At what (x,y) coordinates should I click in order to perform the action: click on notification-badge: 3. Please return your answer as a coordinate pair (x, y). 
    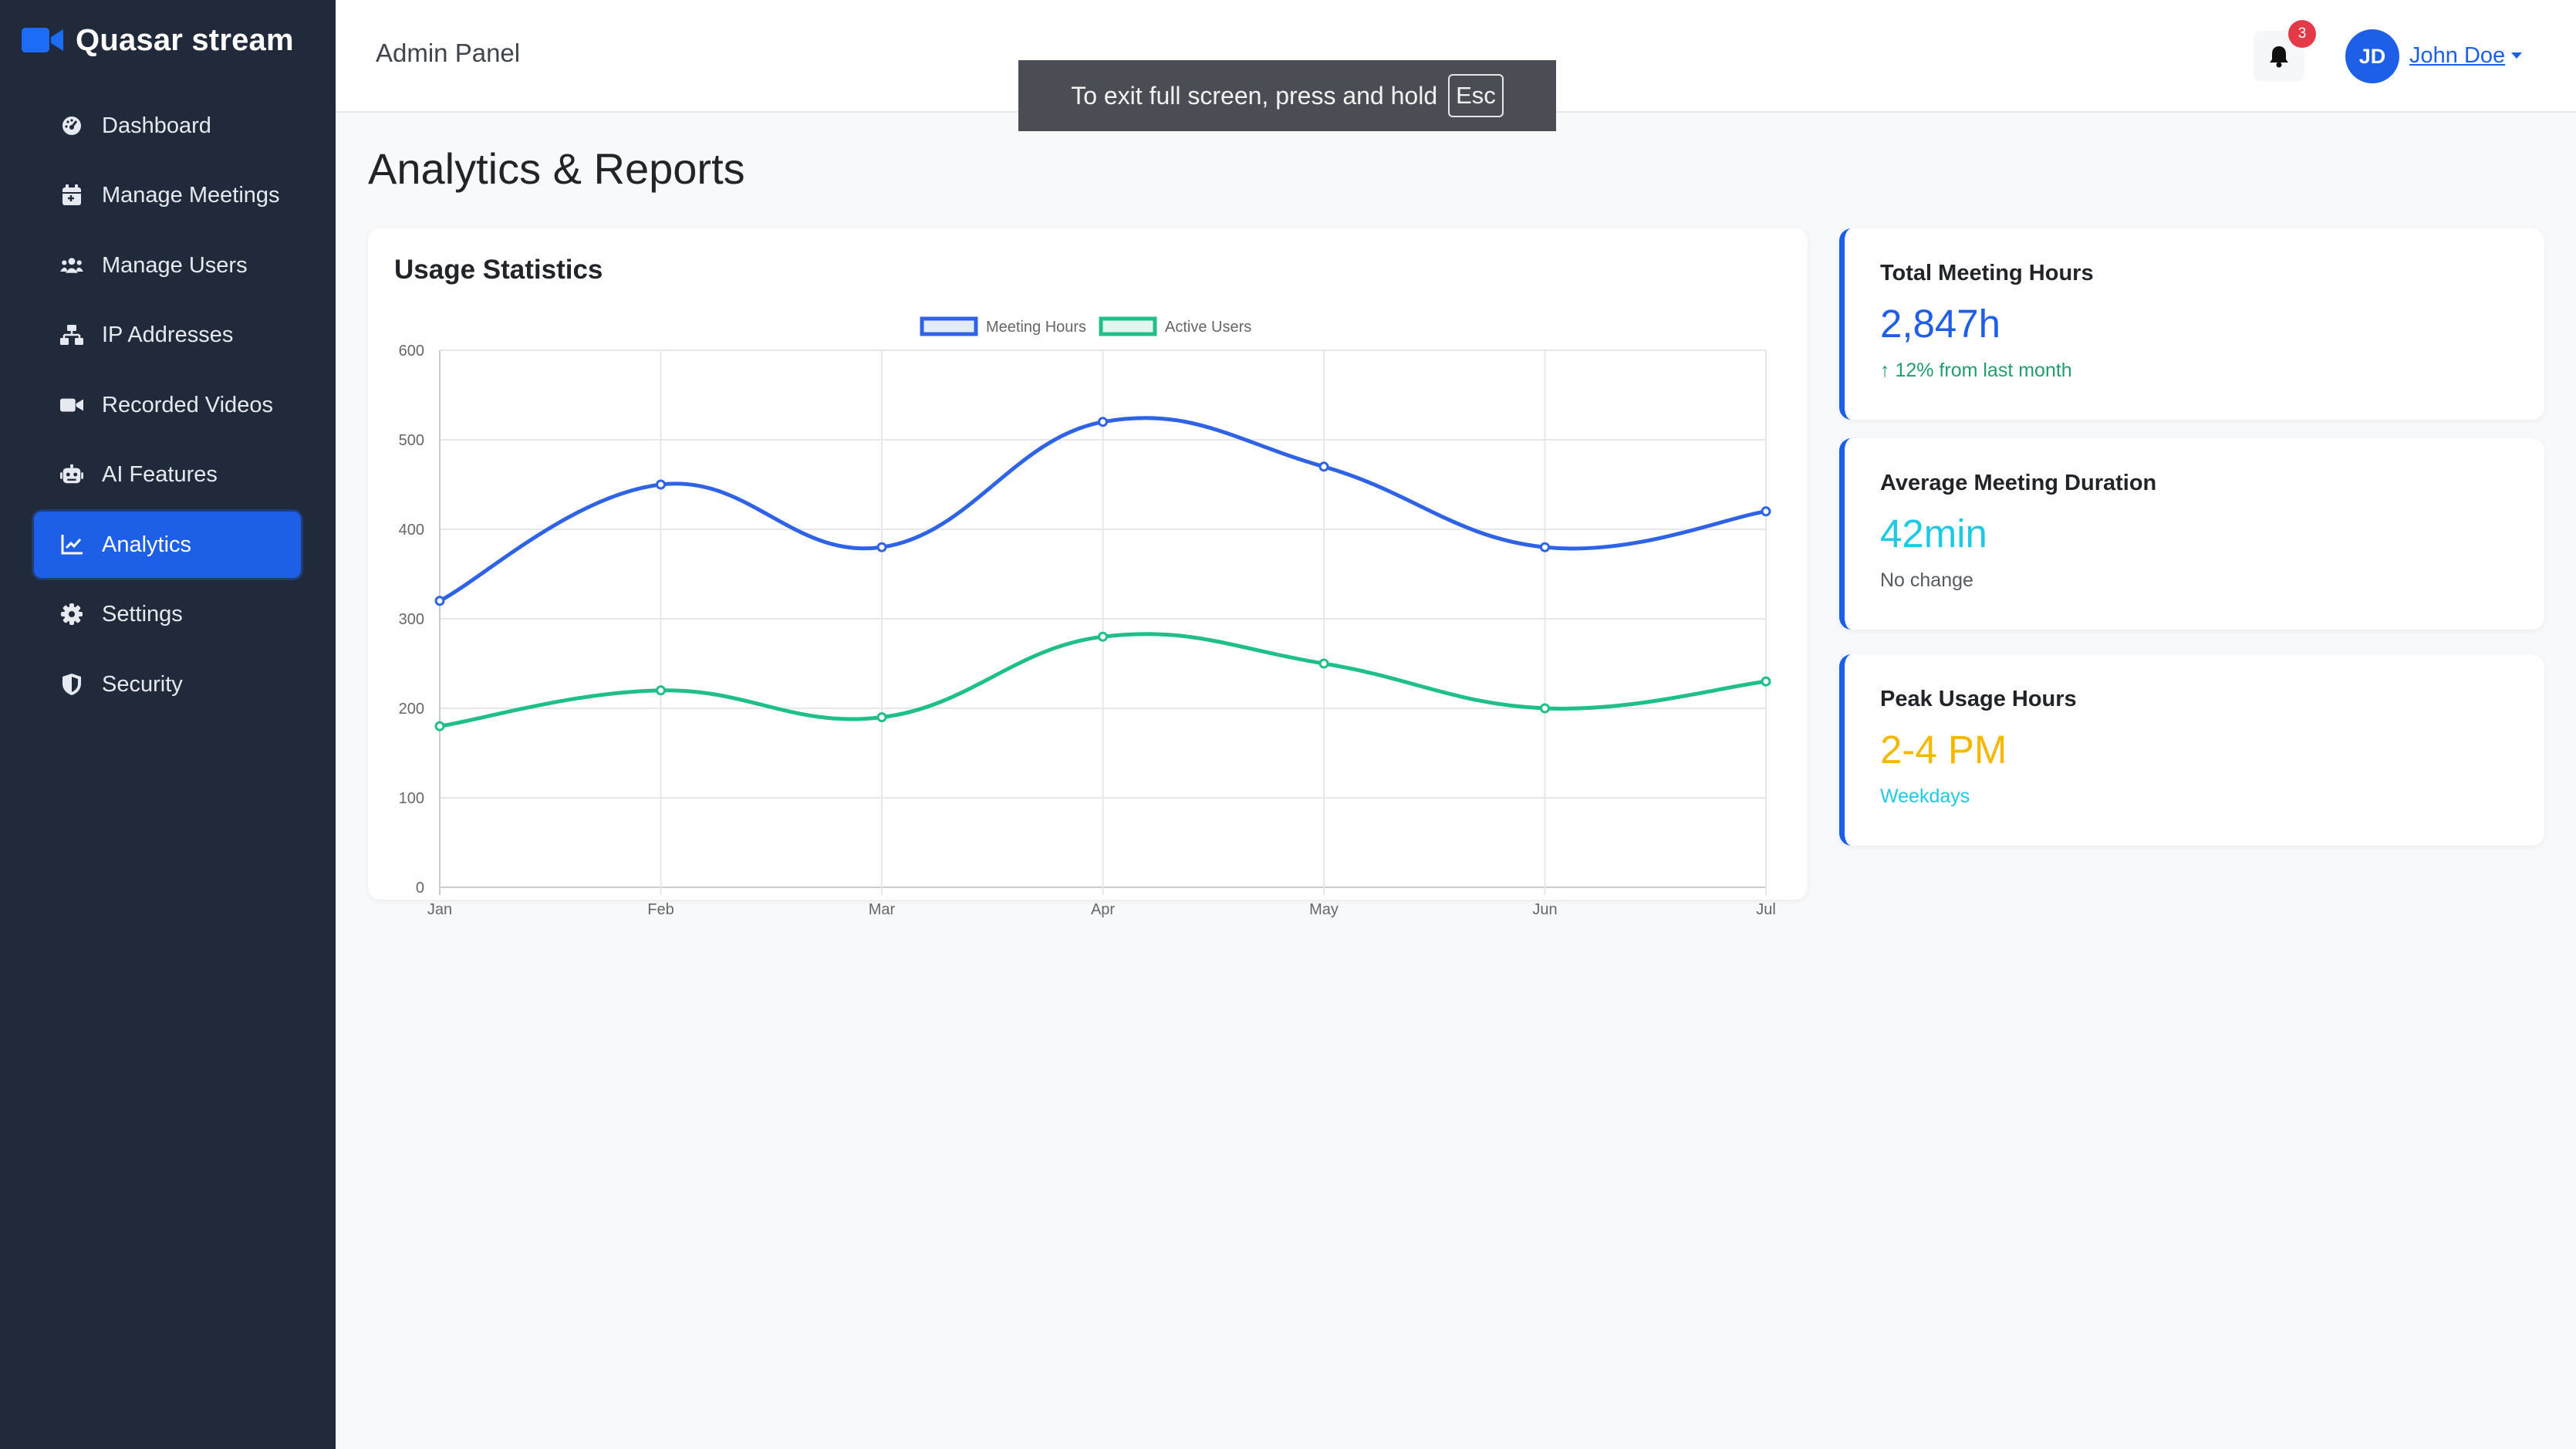
    Looking at the image, I should click on (2302, 34).